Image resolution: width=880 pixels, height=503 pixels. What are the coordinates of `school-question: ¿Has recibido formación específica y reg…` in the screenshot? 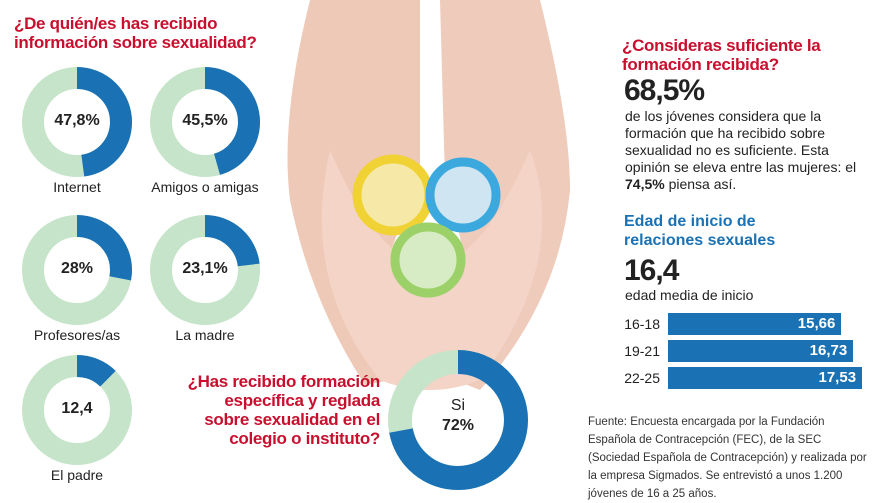 It's located at (284, 410).